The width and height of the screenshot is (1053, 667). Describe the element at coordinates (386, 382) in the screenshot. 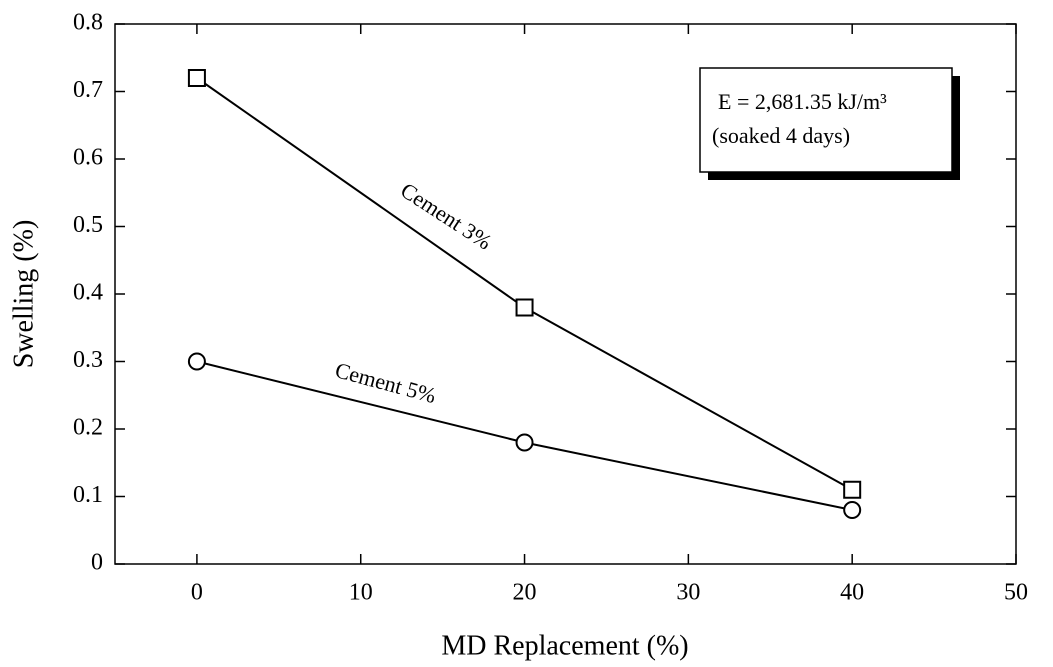

I see `series-label: Cement 5%` at that location.